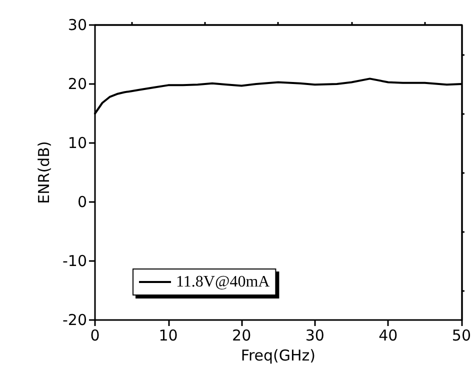 Image resolution: width=474 pixels, height=385 pixels. What do you see at coordinates (74, 320) in the screenshot?
I see `y-tick-label: -20` at bounding box center [74, 320].